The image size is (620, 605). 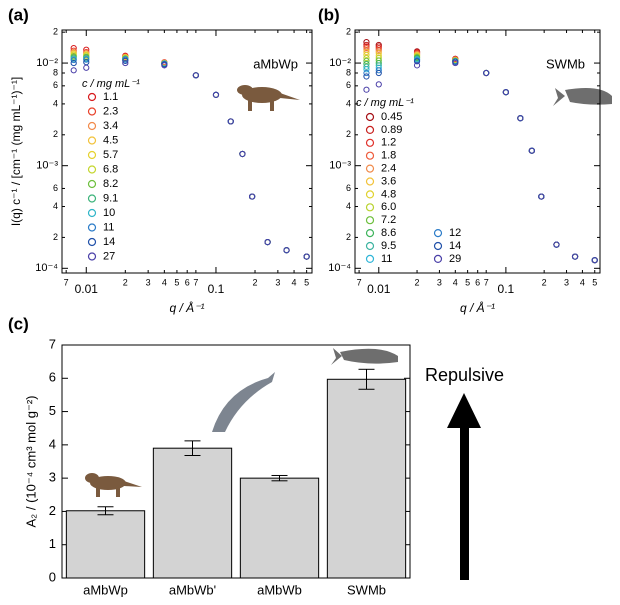 I want to click on legend-label: 1.8, so click(x=388, y=156).